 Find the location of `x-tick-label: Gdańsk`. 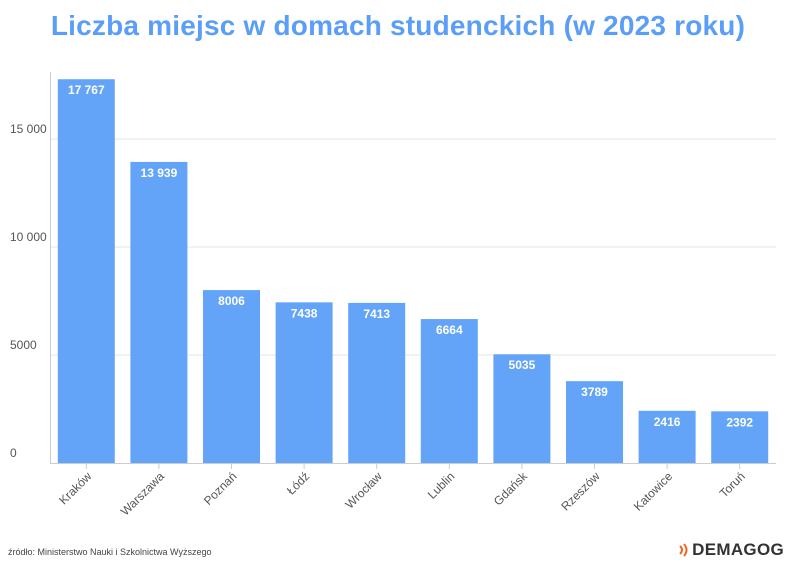

x-tick-label: Gdańsk is located at coordinates (511, 489).